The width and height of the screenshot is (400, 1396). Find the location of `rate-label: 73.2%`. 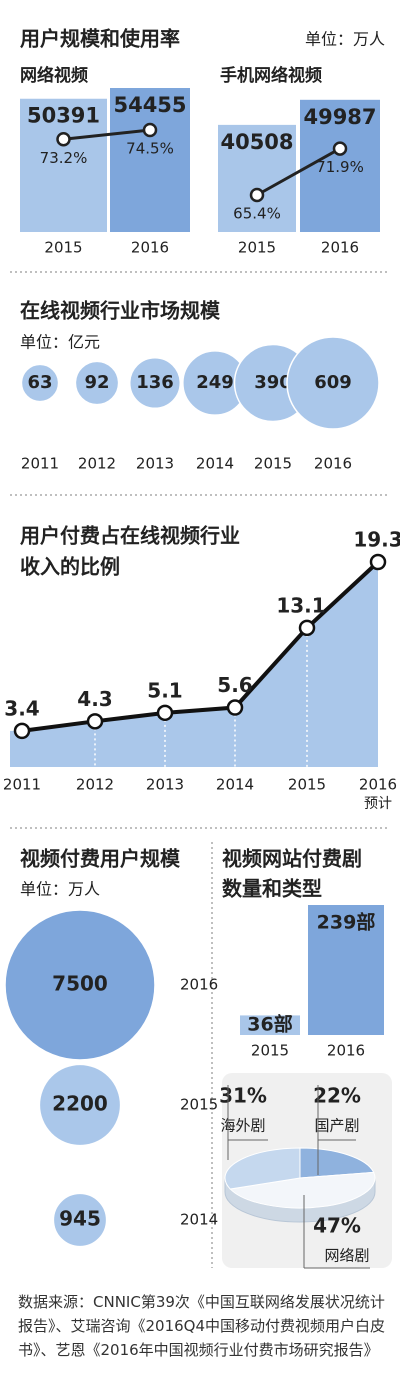

rate-label: 73.2% is located at coordinates (64, 158).